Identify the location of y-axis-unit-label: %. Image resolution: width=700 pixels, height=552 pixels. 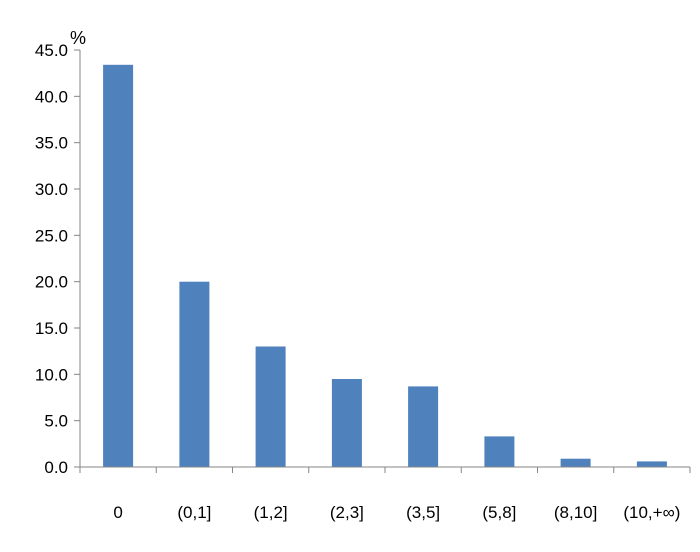
(78, 38).